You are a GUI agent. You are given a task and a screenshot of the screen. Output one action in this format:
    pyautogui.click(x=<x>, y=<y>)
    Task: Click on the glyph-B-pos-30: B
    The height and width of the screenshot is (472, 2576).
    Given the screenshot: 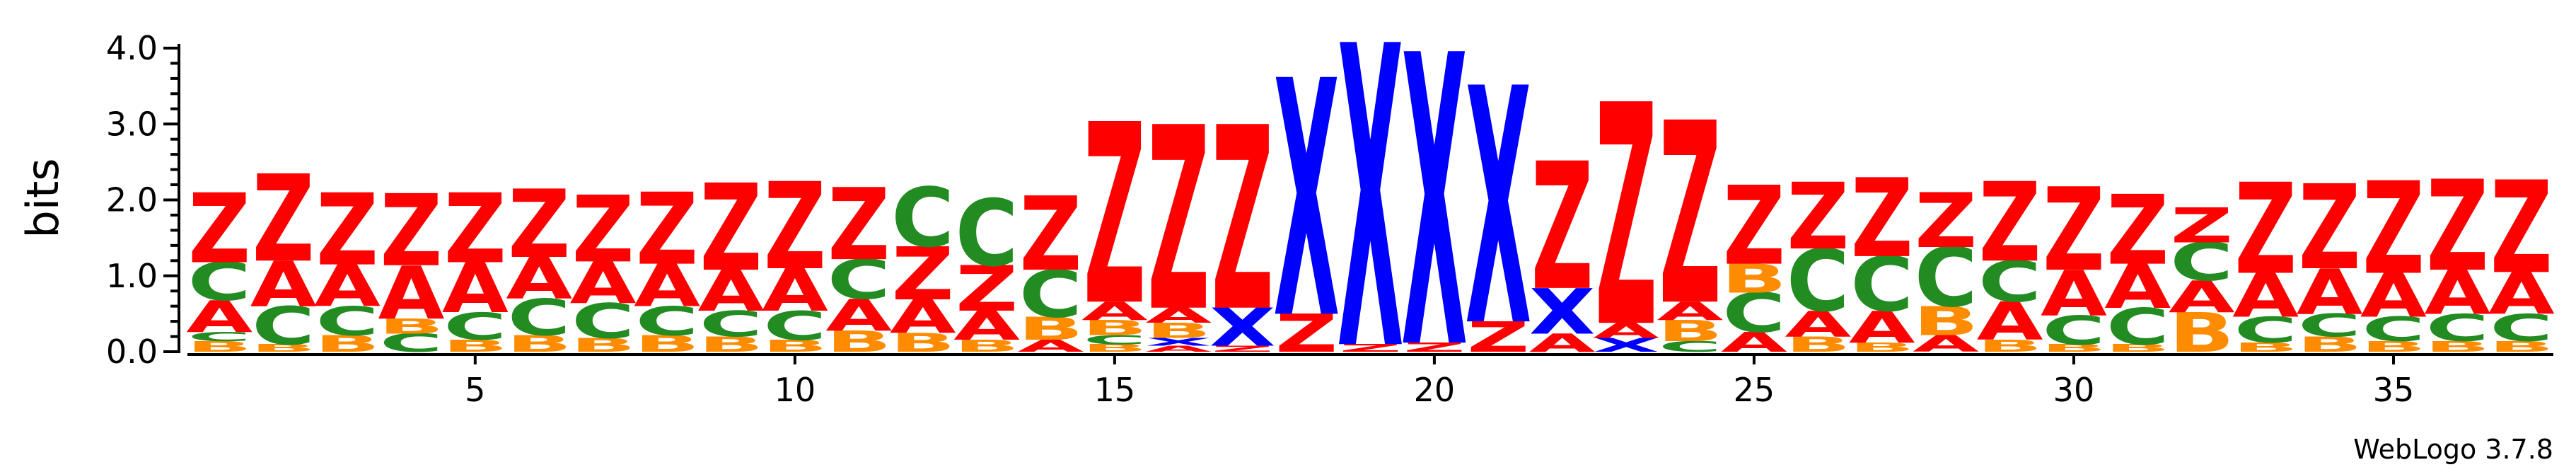 What is the action you would take?
    pyautogui.click(x=2074, y=349)
    